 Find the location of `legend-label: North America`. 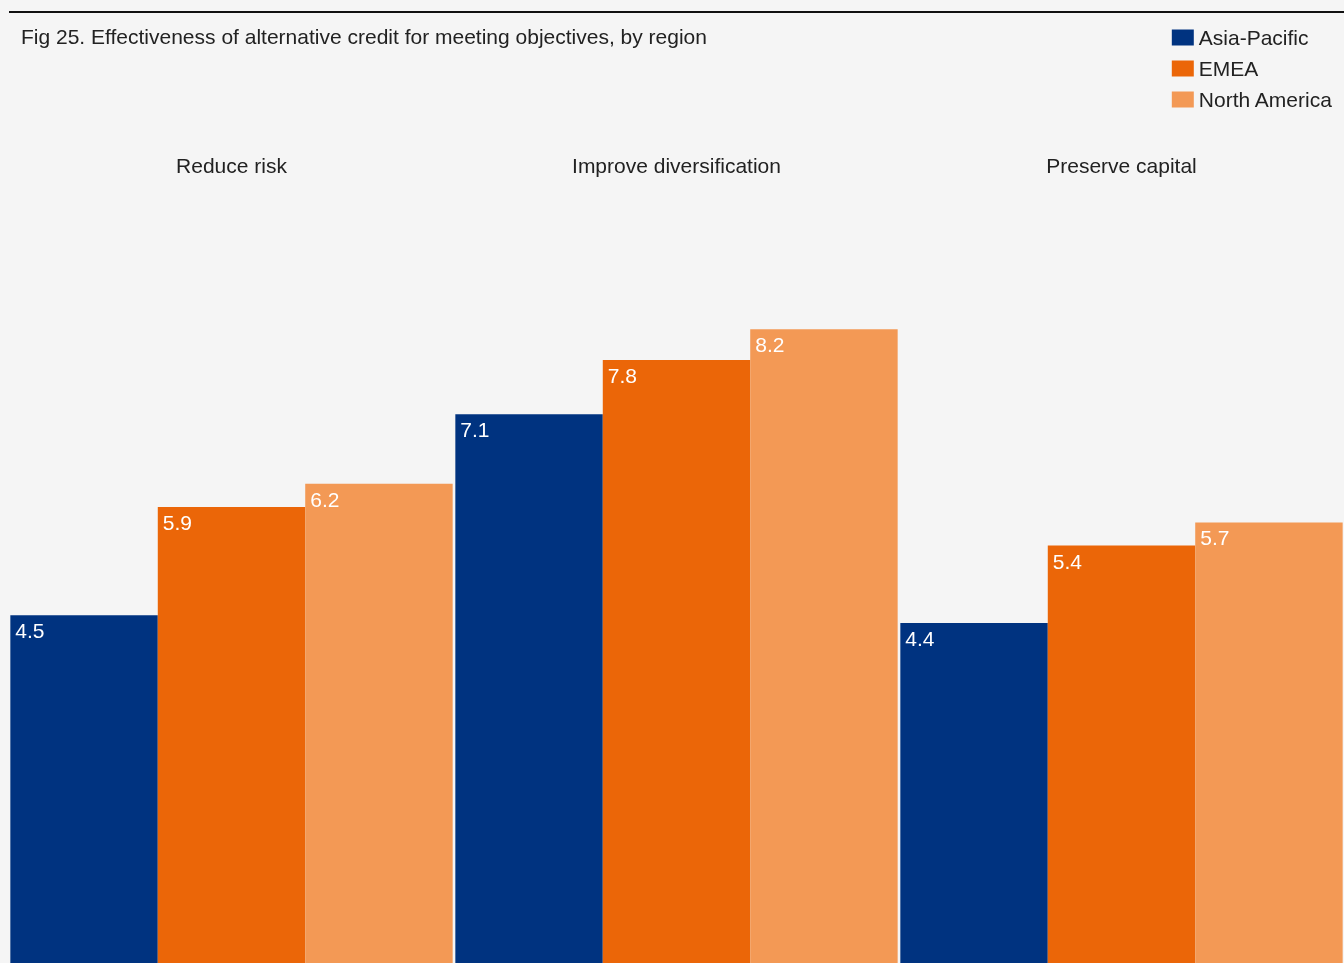

legend-label: North America is located at coordinates (1265, 99).